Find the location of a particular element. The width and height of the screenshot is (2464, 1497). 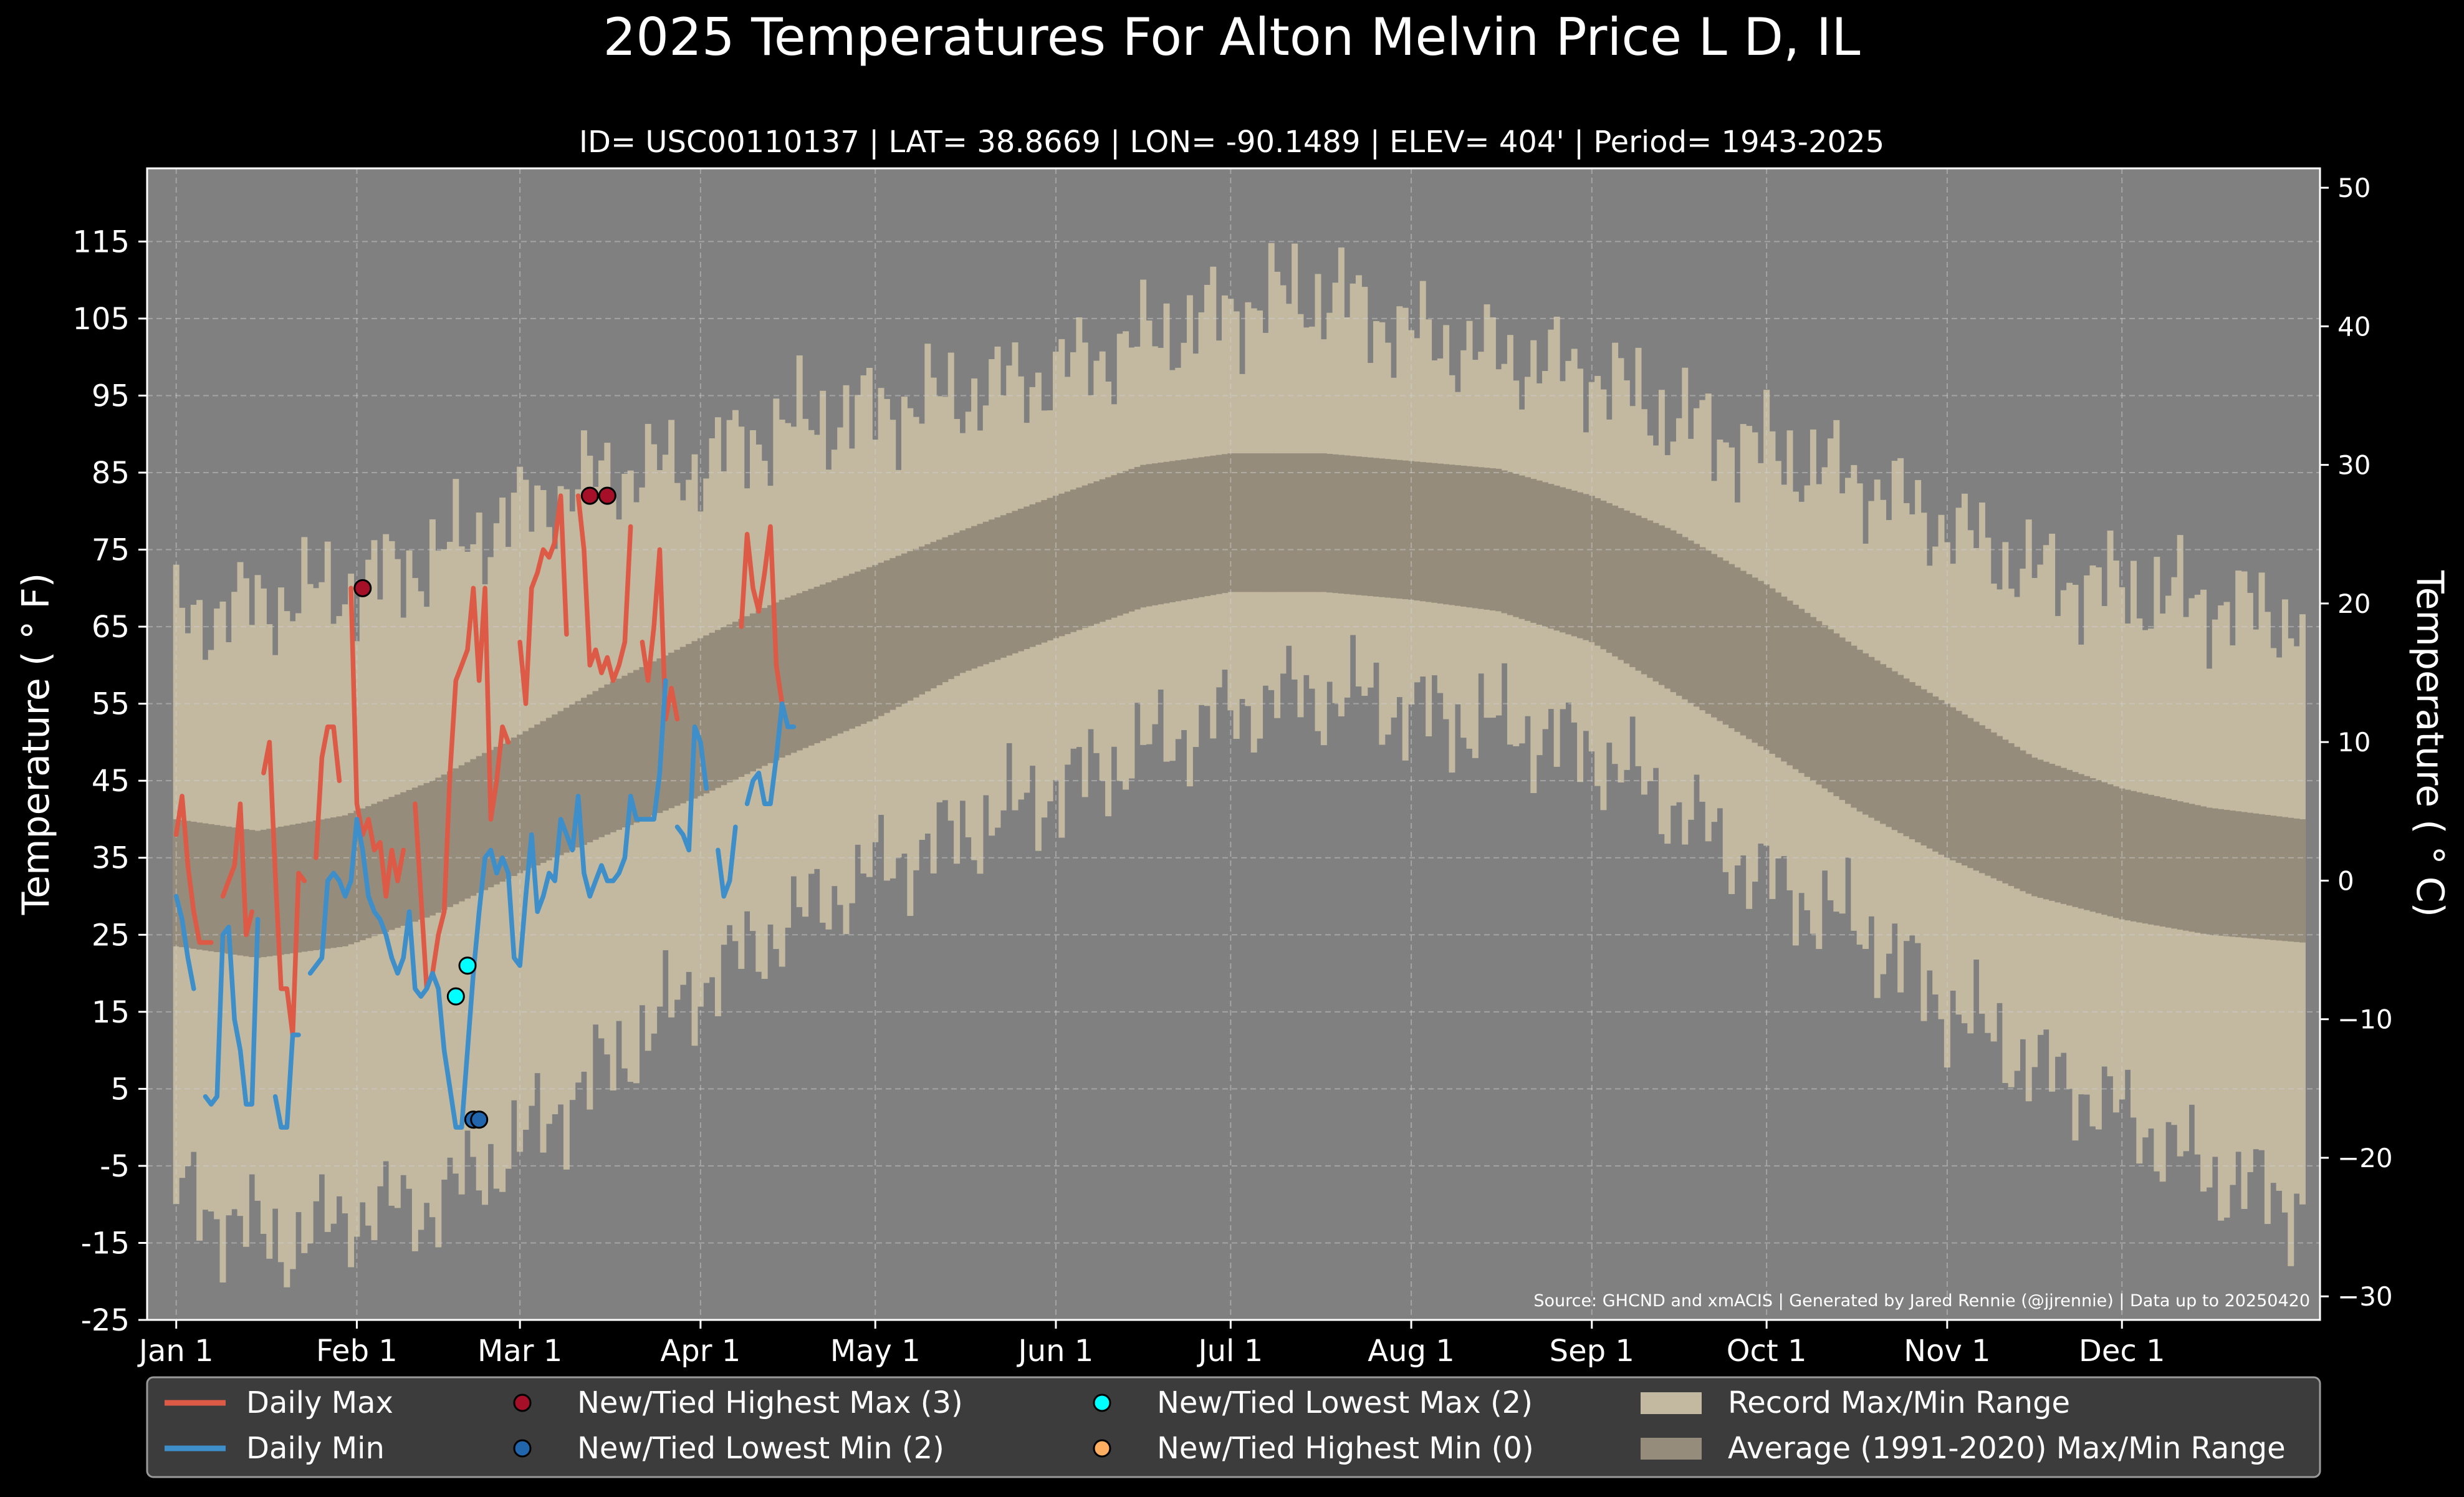

y-tick-label: 65 is located at coordinates (111, 627).